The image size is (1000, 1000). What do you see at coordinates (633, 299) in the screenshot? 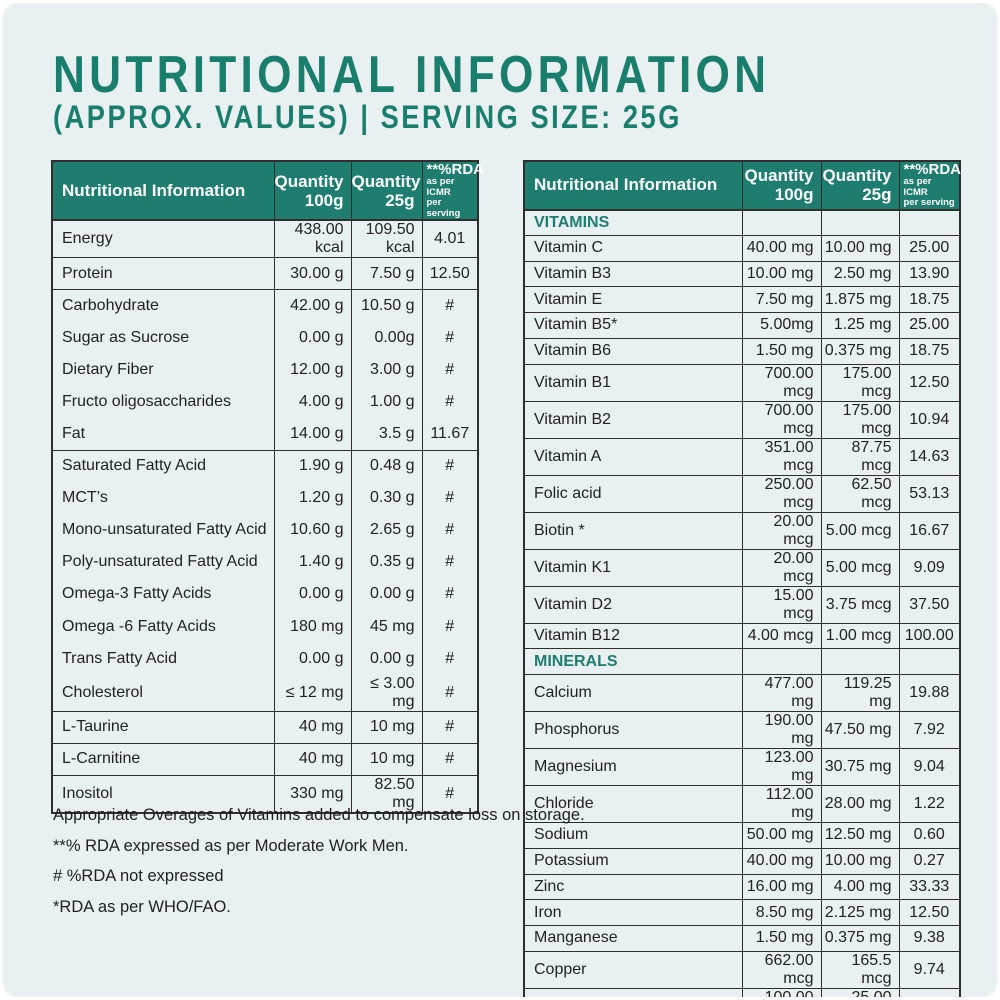
I see `nutrient-name-cell: Vitamin E` at bounding box center [633, 299].